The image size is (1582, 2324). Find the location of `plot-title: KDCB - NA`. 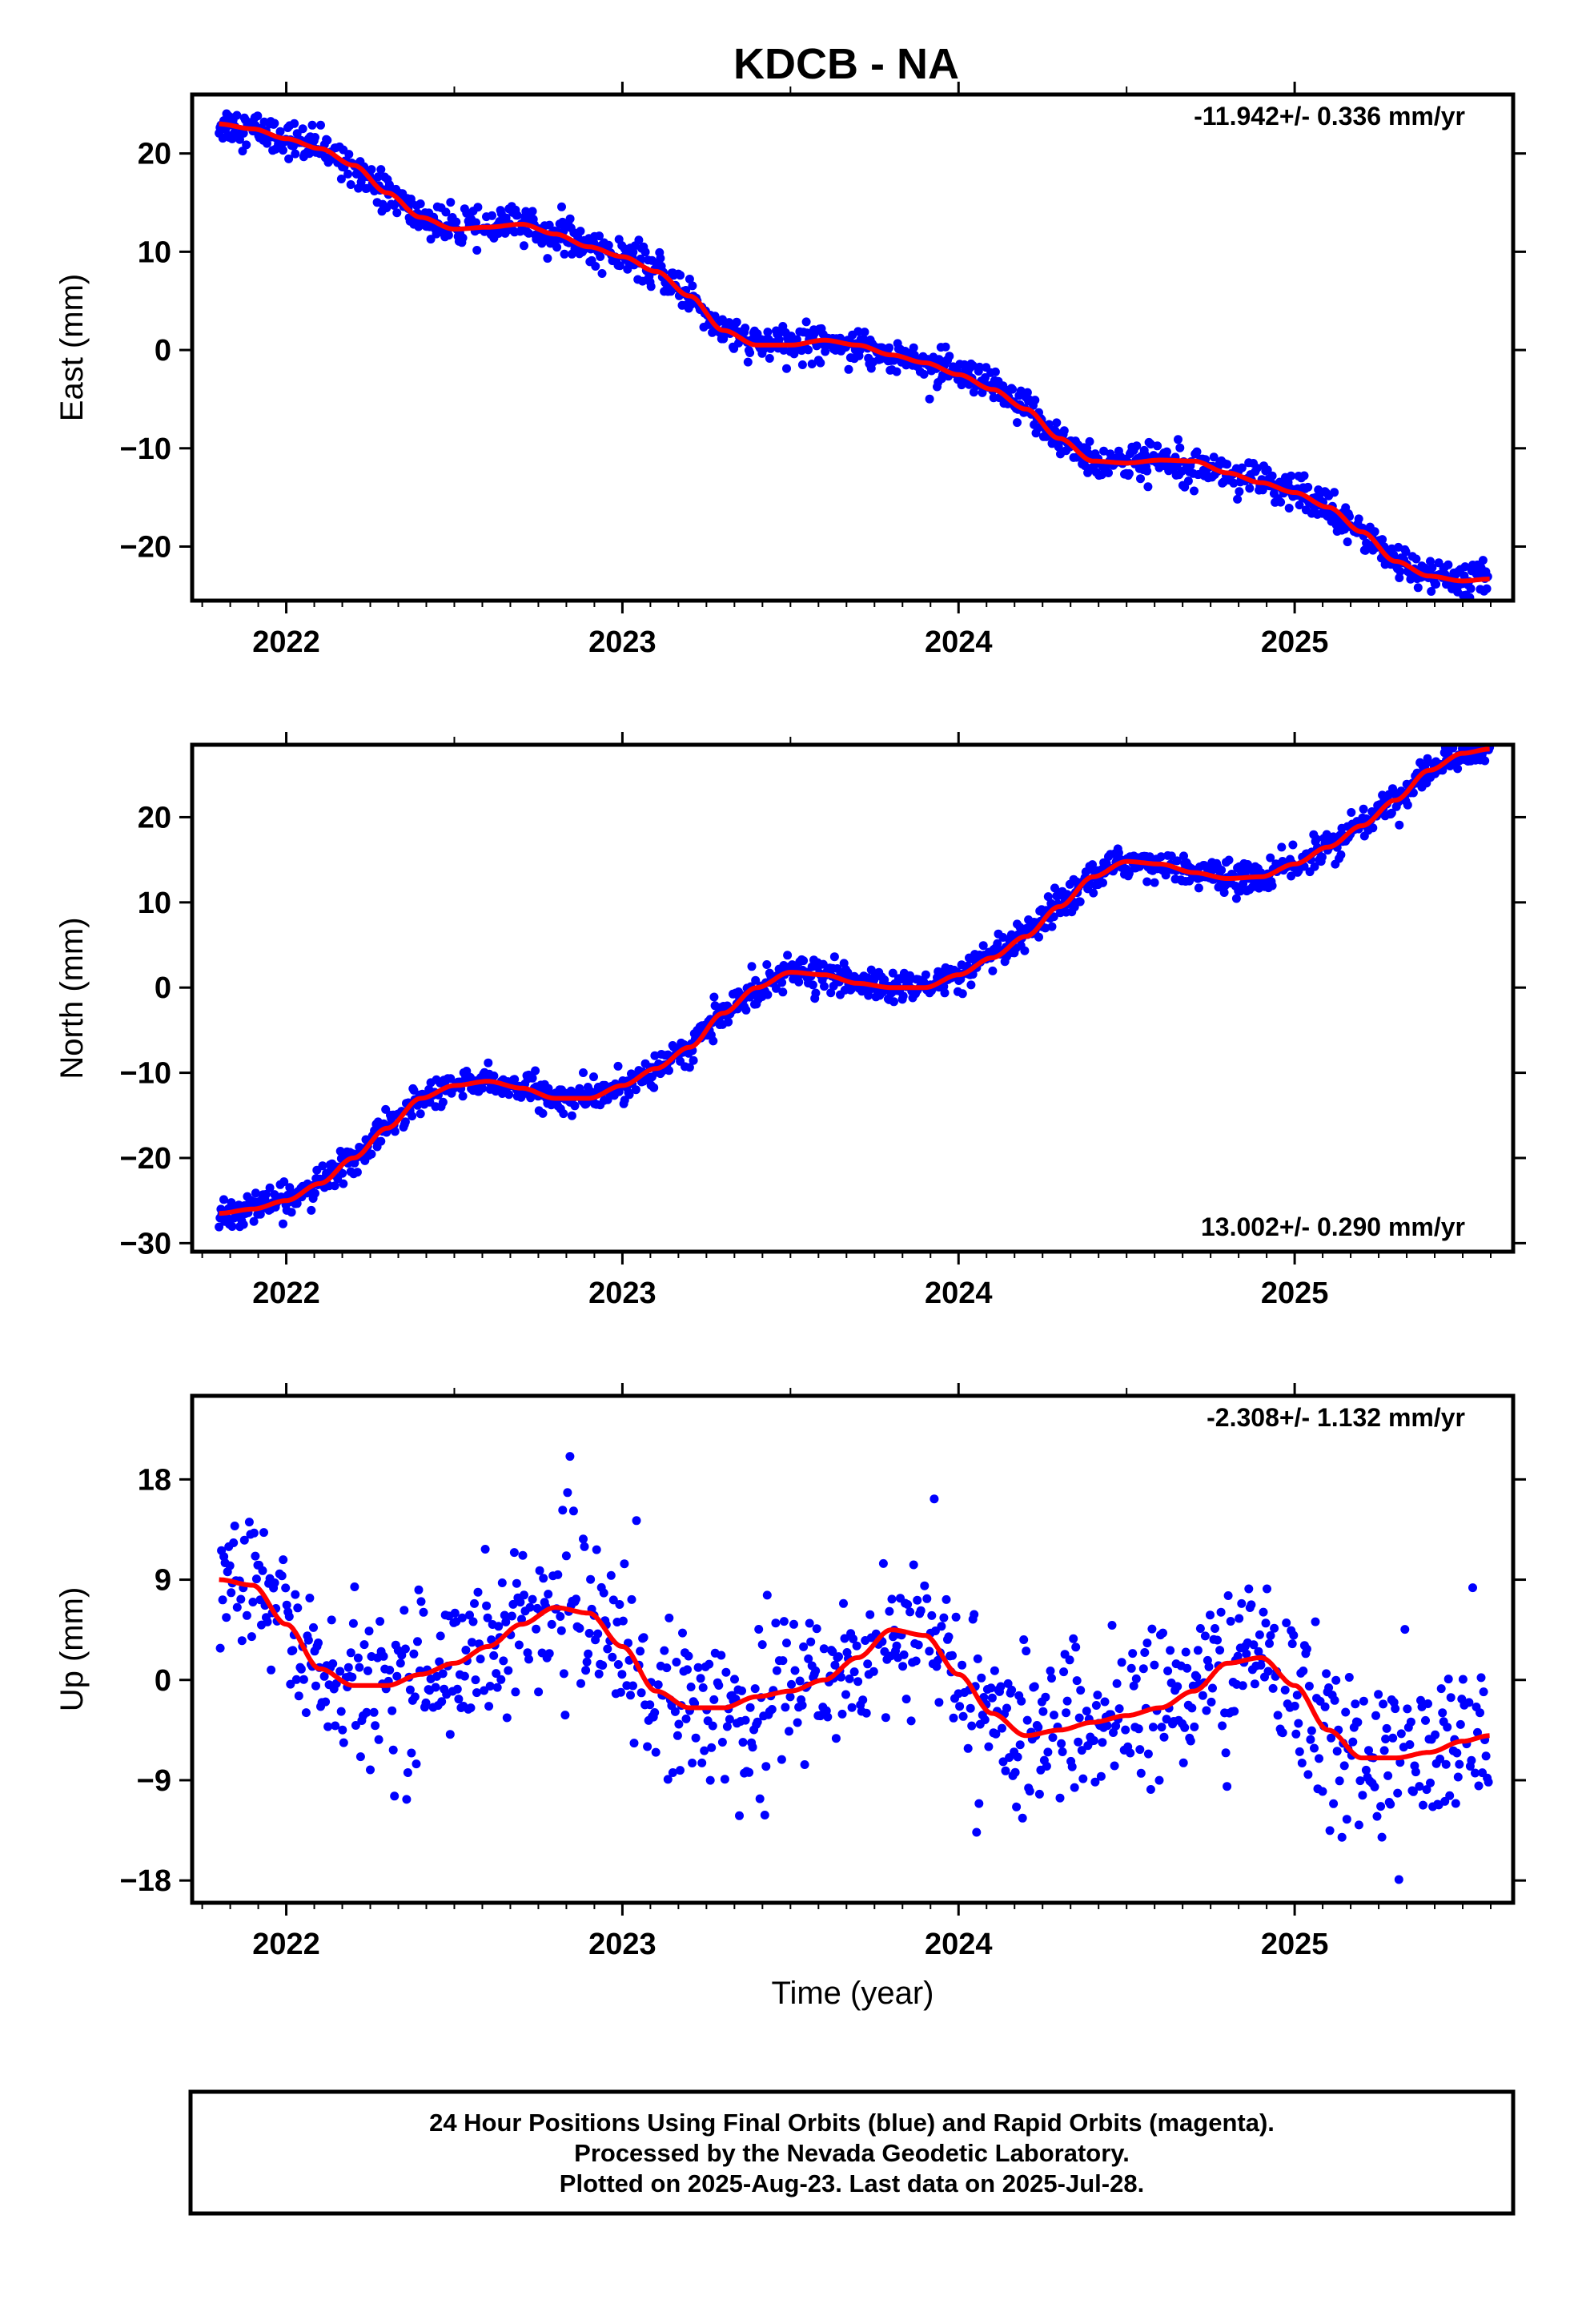

plot-title: KDCB - NA is located at coordinates (846, 64).